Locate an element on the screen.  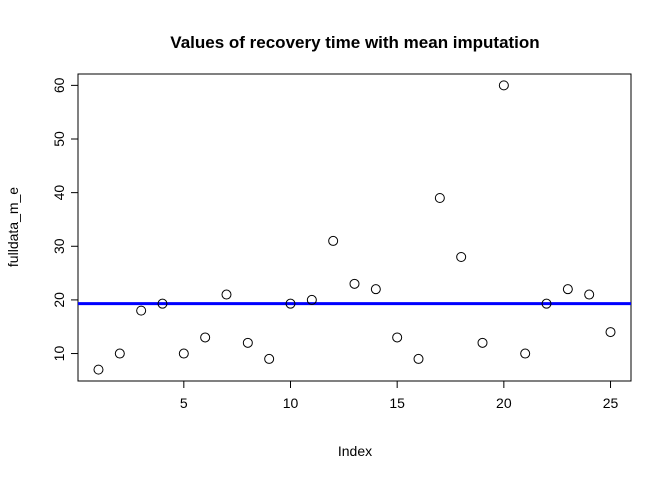
y-tick-label: 30 is located at coordinates (59, 246).